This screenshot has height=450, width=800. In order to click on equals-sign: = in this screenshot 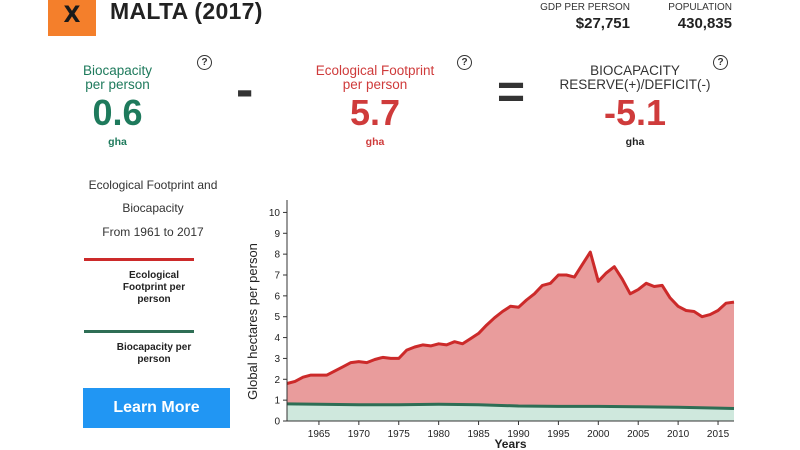, I will do `click(511, 92)`.